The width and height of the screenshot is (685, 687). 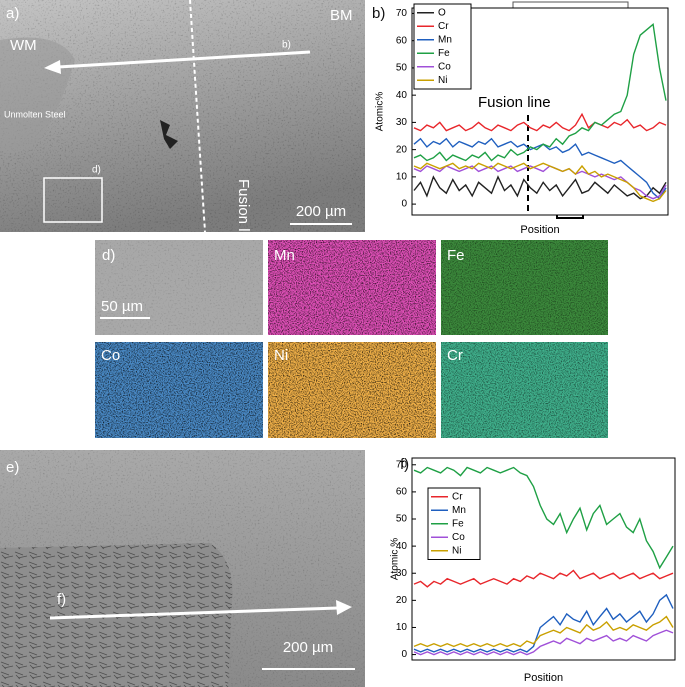 I want to click on panel-label: f), so click(x=404, y=464).